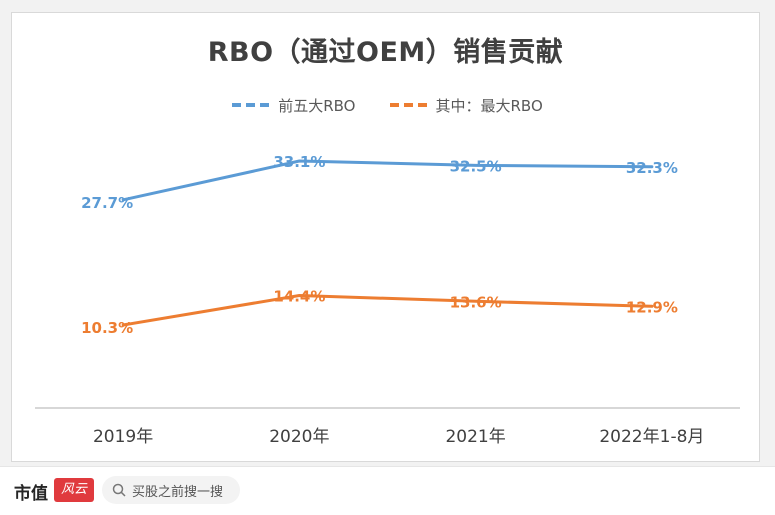 The width and height of the screenshot is (775, 515). I want to click on legend-label-series-1: 前五大RBO, so click(317, 105).